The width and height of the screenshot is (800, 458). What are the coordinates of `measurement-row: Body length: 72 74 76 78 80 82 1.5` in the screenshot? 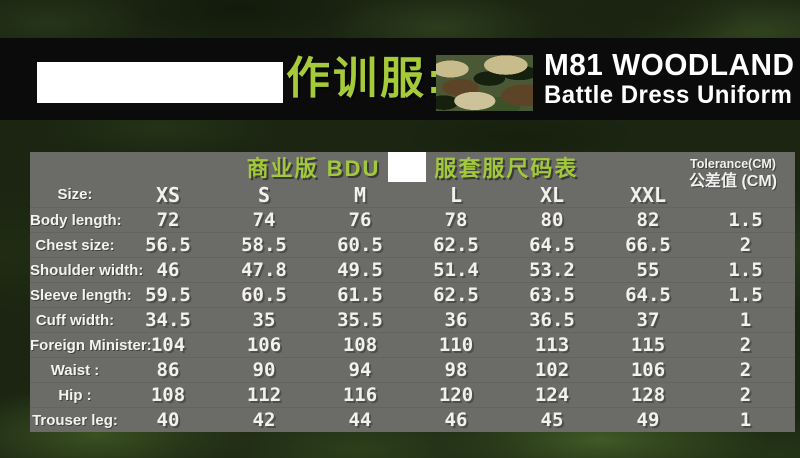 It's located at (412, 219).